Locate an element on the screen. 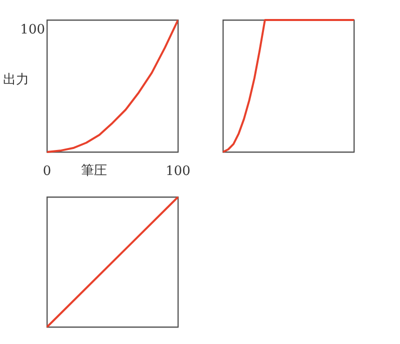  text: 100 is located at coordinates (32, 30).